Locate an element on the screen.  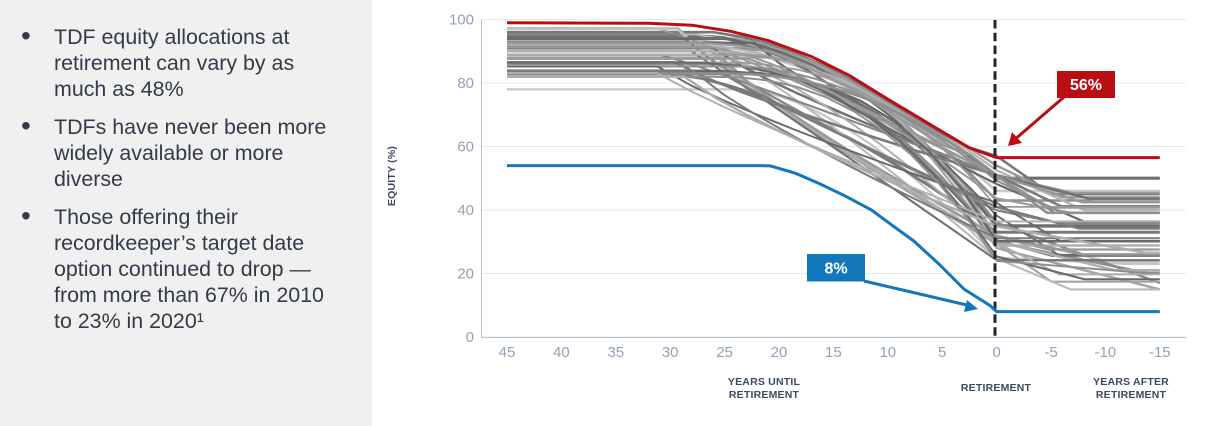
svg-text: 8% is located at coordinates (835, 269).